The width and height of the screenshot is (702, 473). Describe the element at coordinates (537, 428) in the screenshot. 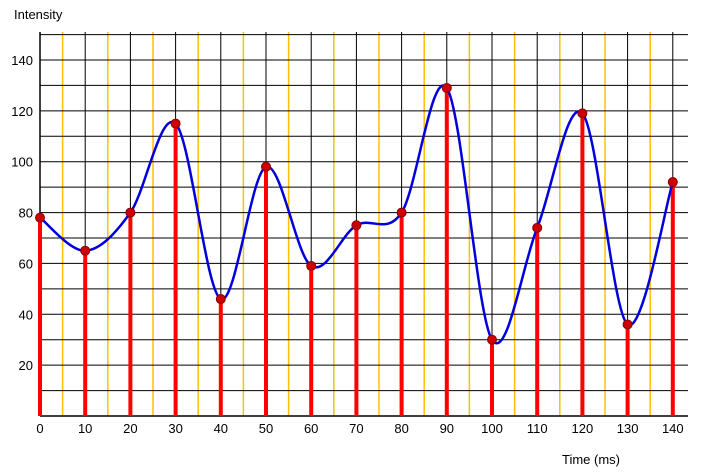

I see `x-tick-label: 110` at that location.